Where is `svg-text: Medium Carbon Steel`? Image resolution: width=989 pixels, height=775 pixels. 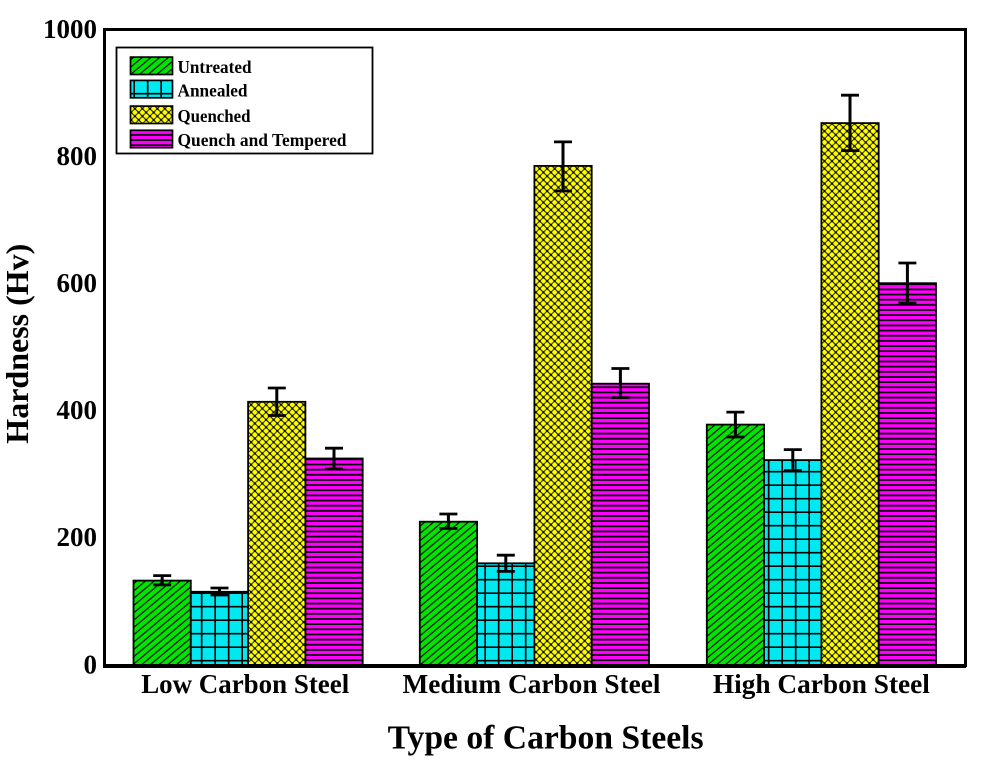
svg-text: Medium Carbon Steel is located at coordinates (532, 684).